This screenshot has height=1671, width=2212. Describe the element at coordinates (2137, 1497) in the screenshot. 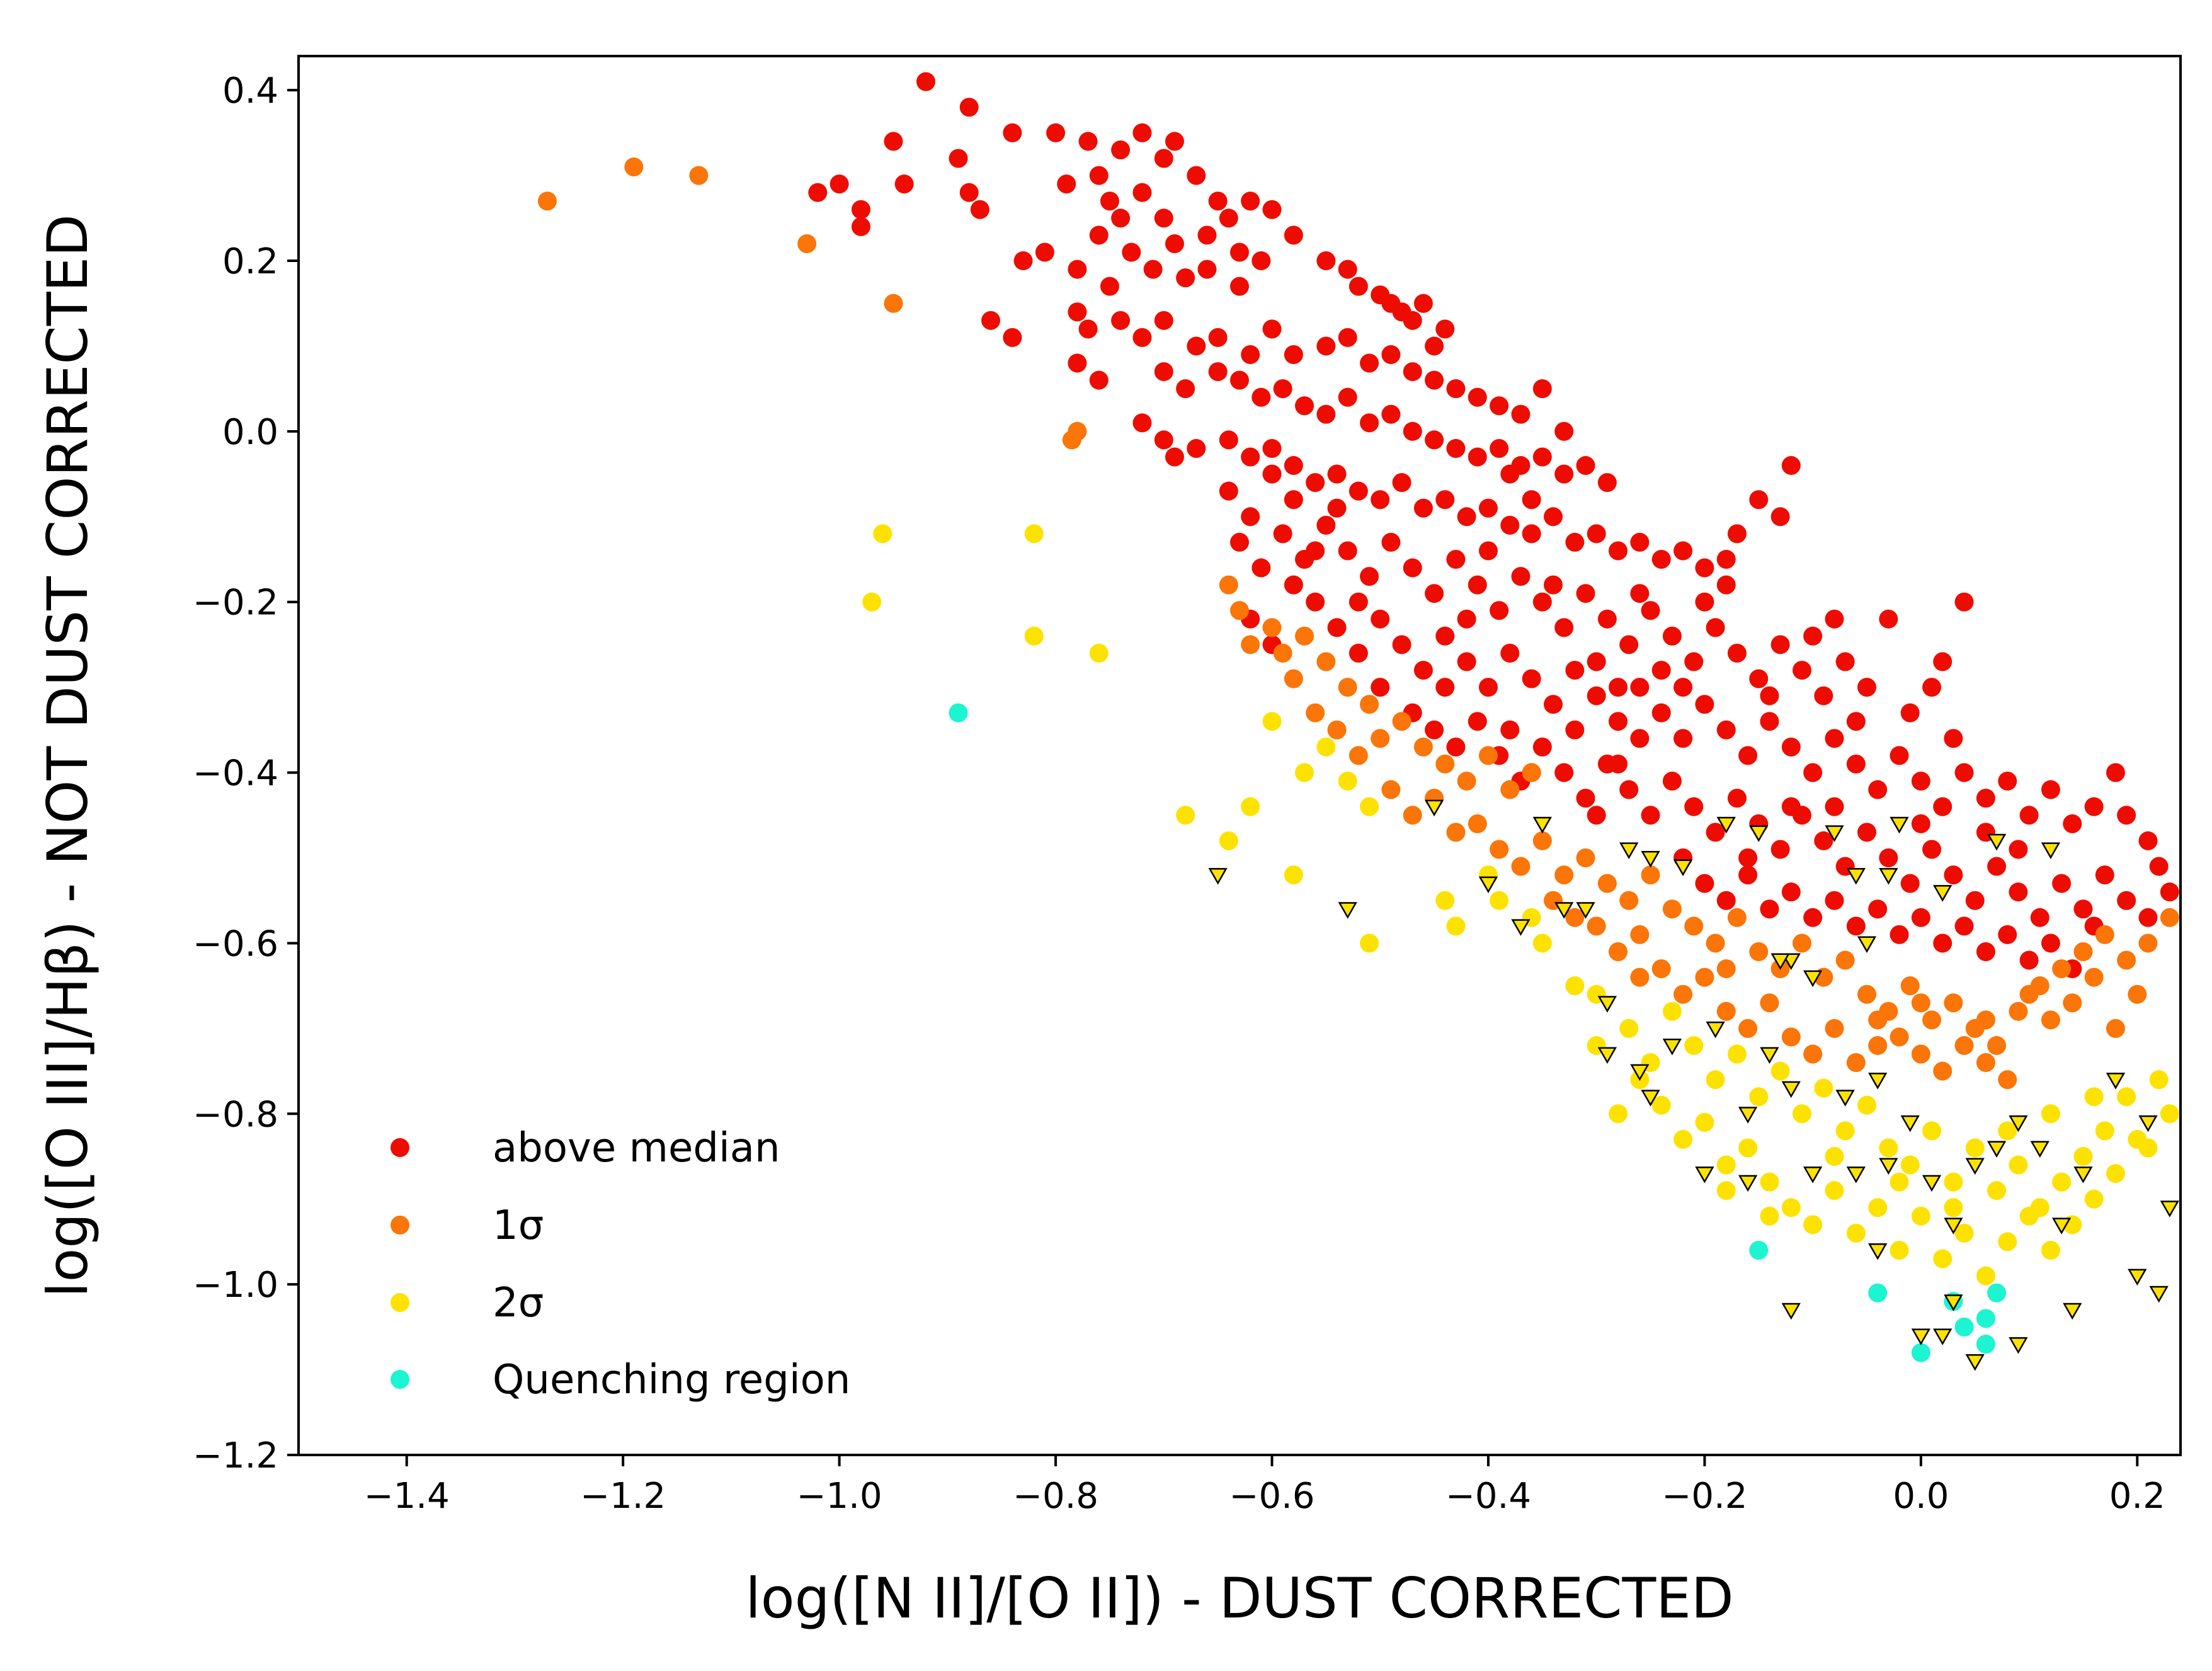

I see `x-tick-label: 0.2` at that location.